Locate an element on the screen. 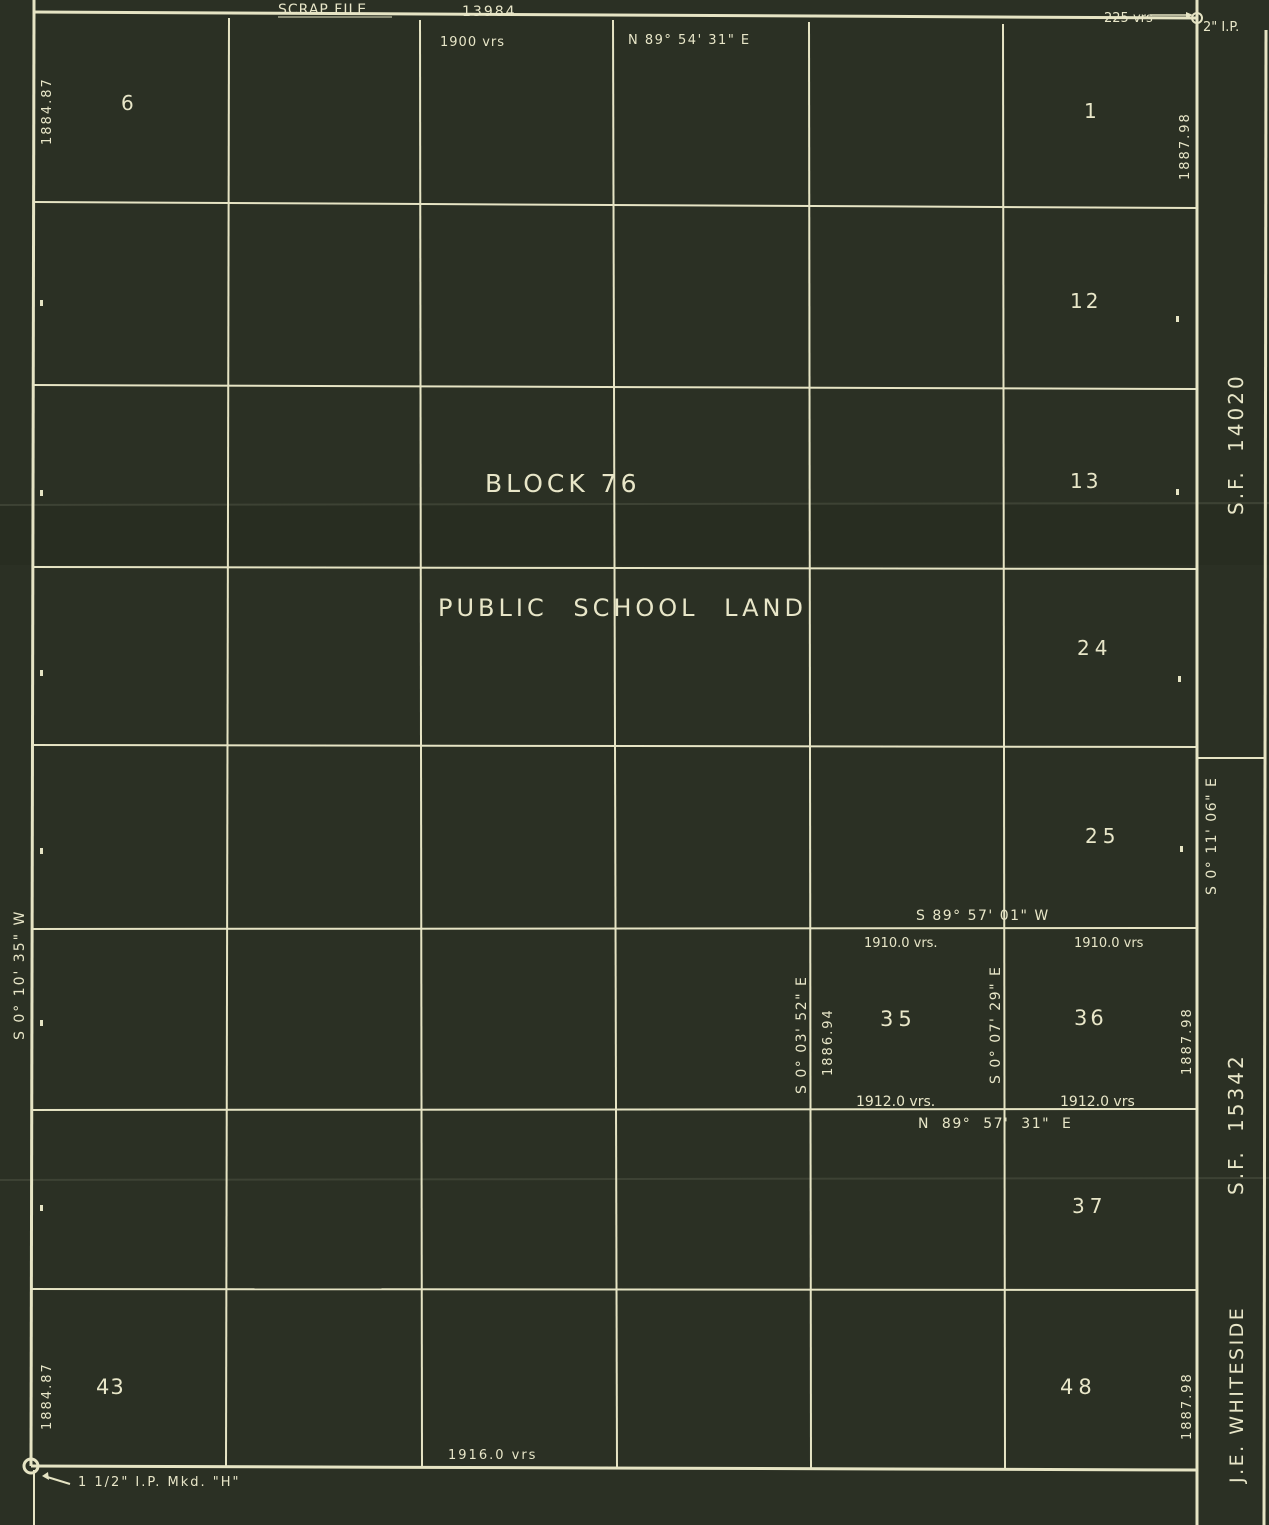 This screenshot has height=1525, width=1269. east-distance-bottom: 1887.98 is located at coordinates (1187, 1406).